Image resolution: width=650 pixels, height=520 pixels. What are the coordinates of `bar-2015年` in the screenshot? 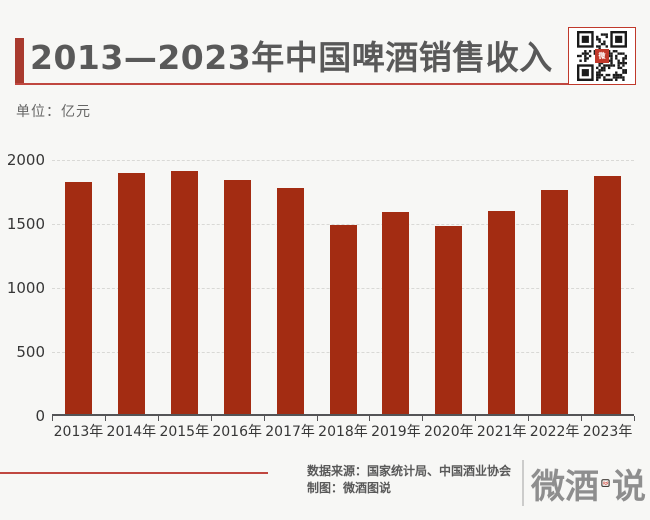 It's located at (184, 292).